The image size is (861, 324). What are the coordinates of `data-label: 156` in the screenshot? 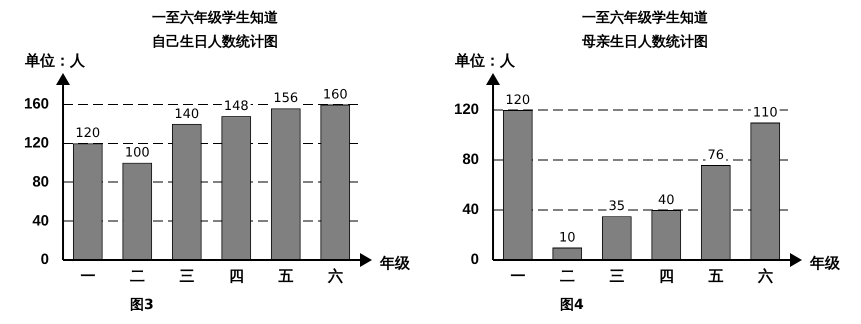 It's located at (285, 98).